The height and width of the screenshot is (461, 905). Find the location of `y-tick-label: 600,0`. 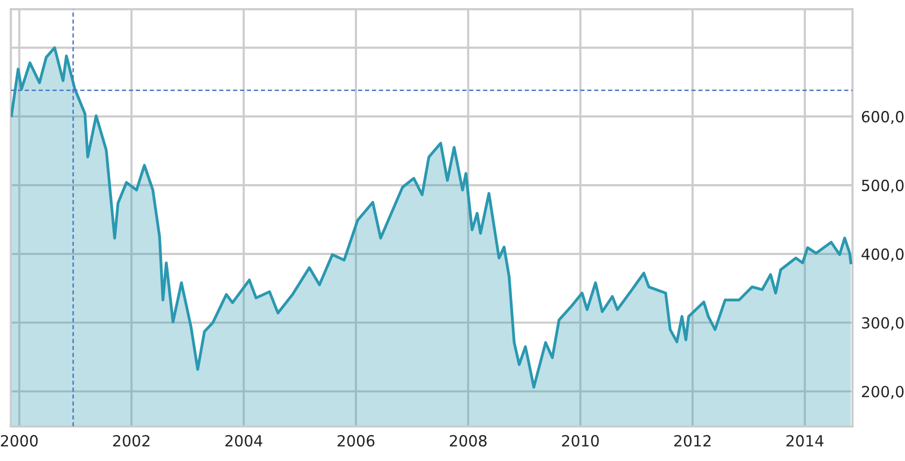

y-tick-label: 600,0 is located at coordinates (883, 117).